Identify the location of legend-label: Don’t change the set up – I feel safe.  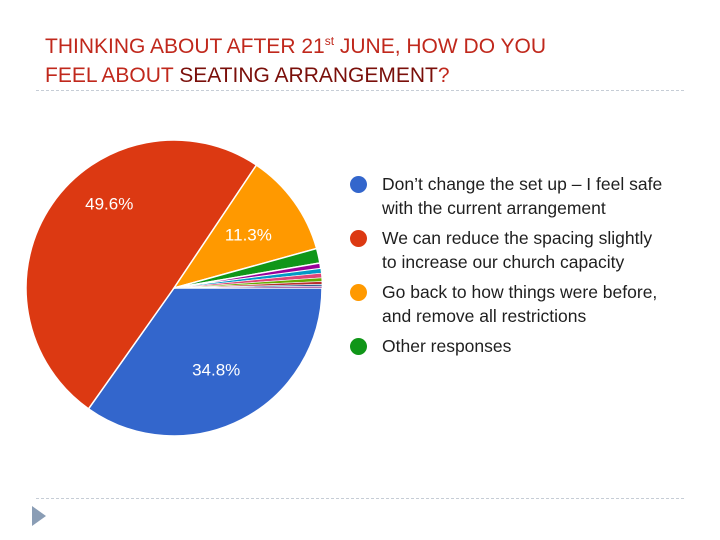
(522, 184).